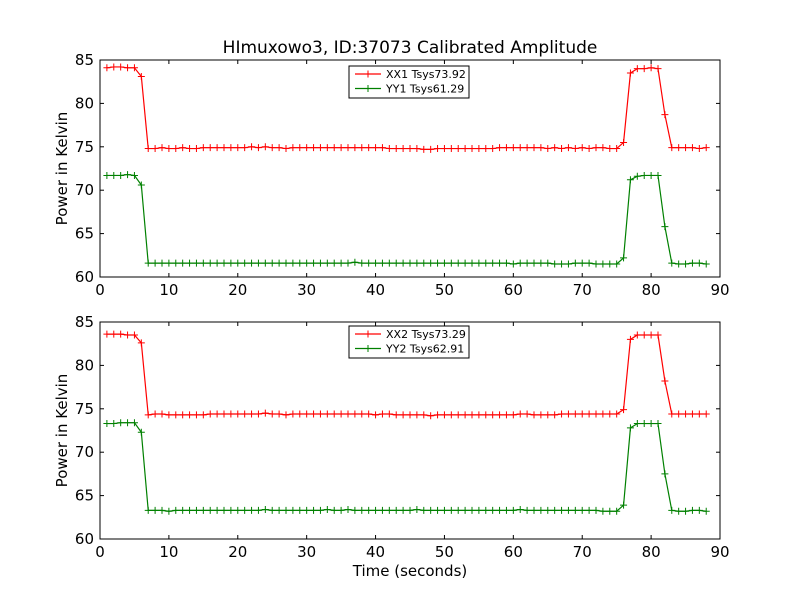  What do you see at coordinates (409, 82) in the screenshot?
I see `legend: XX1 Tsys73.92 YY1 Tsys61.29` at bounding box center [409, 82].